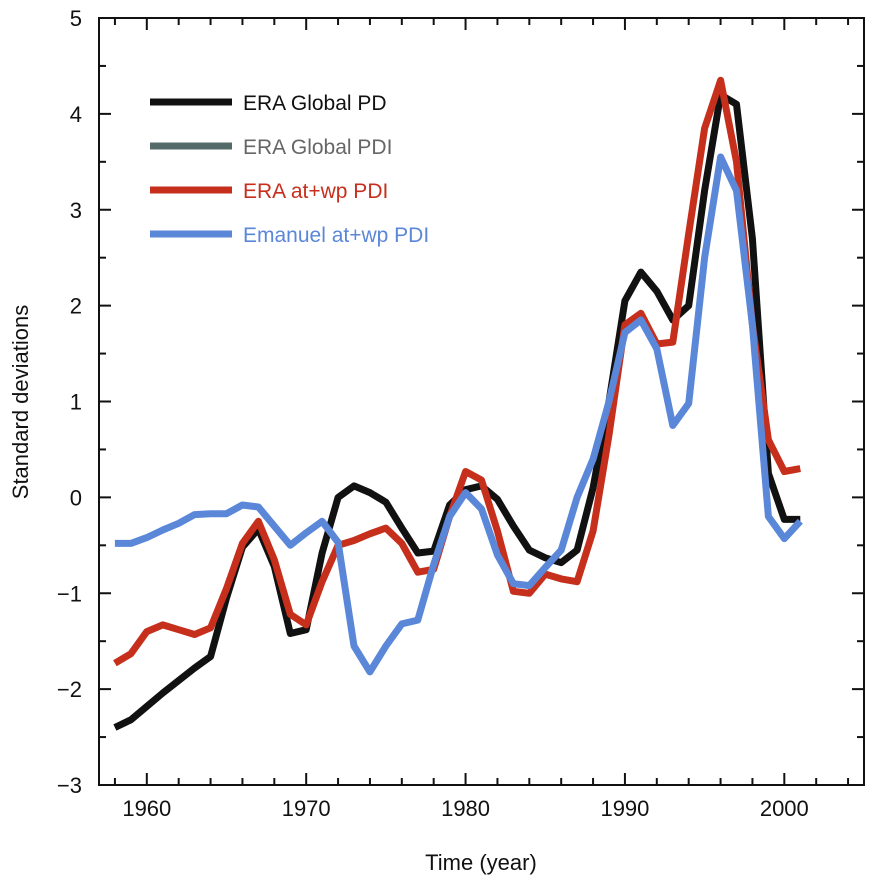  I want to click on x-tick-labels: 1960 1970 1980 1990 2000, so click(465, 808).